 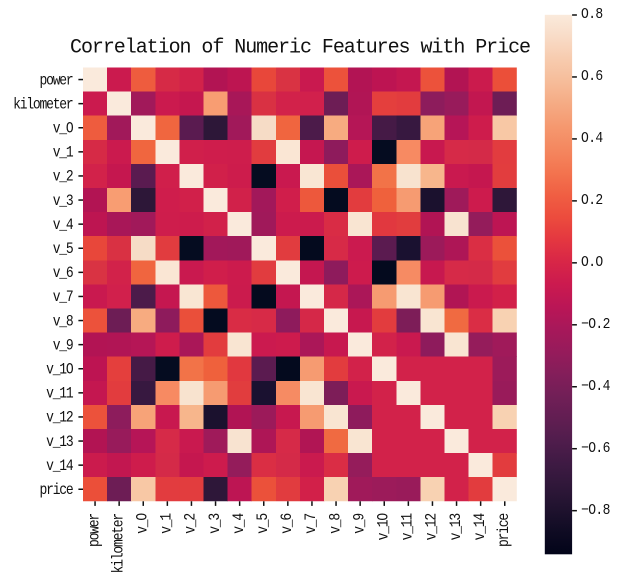 I want to click on svg-text: −O.4, so click(x=595, y=386).